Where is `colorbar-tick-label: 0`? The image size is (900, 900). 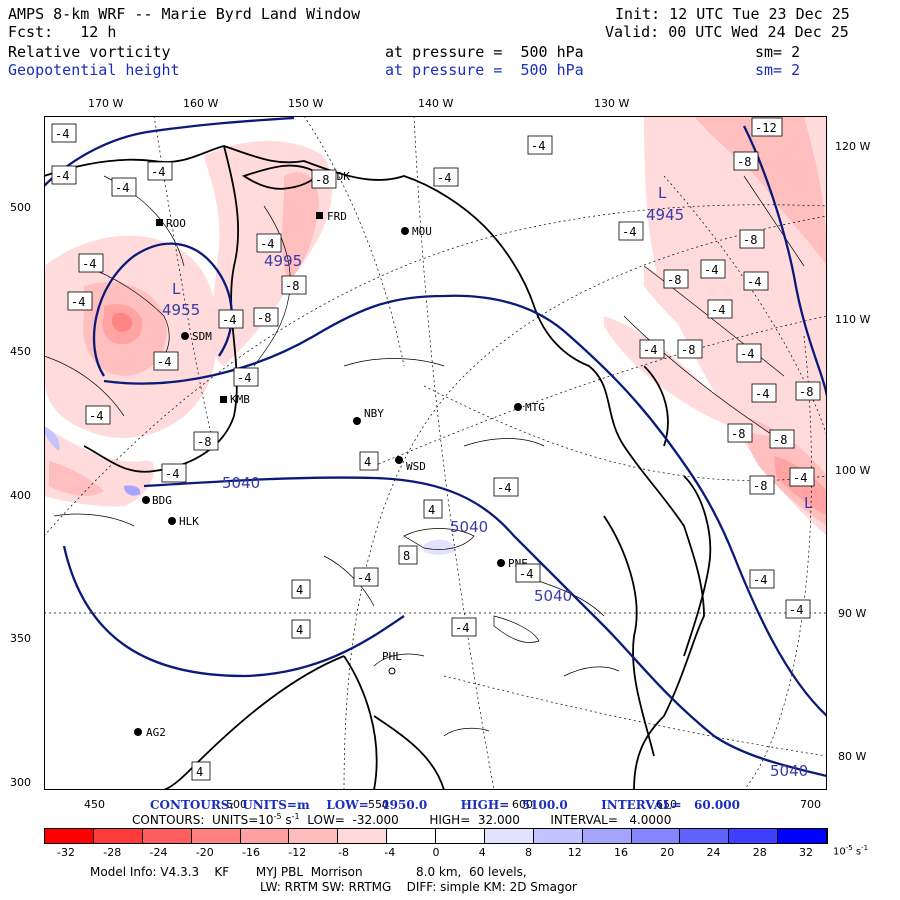
colorbar-tick-label: 0 is located at coordinates (436, 852).